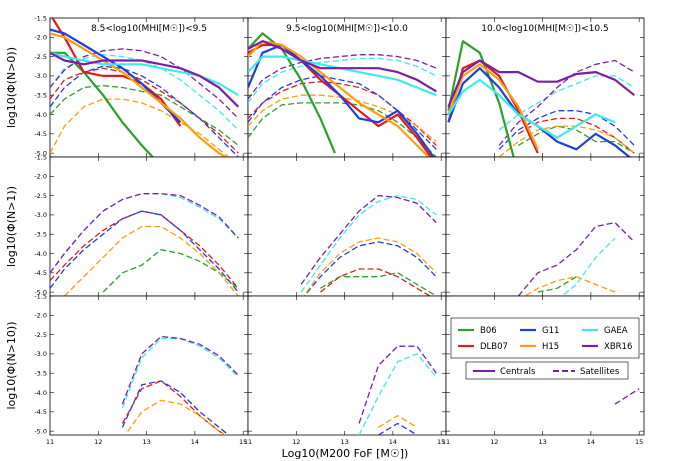  Describe the element at coordinates (547, 370) in the screenshot. I see `legend-styles-box` at that location.